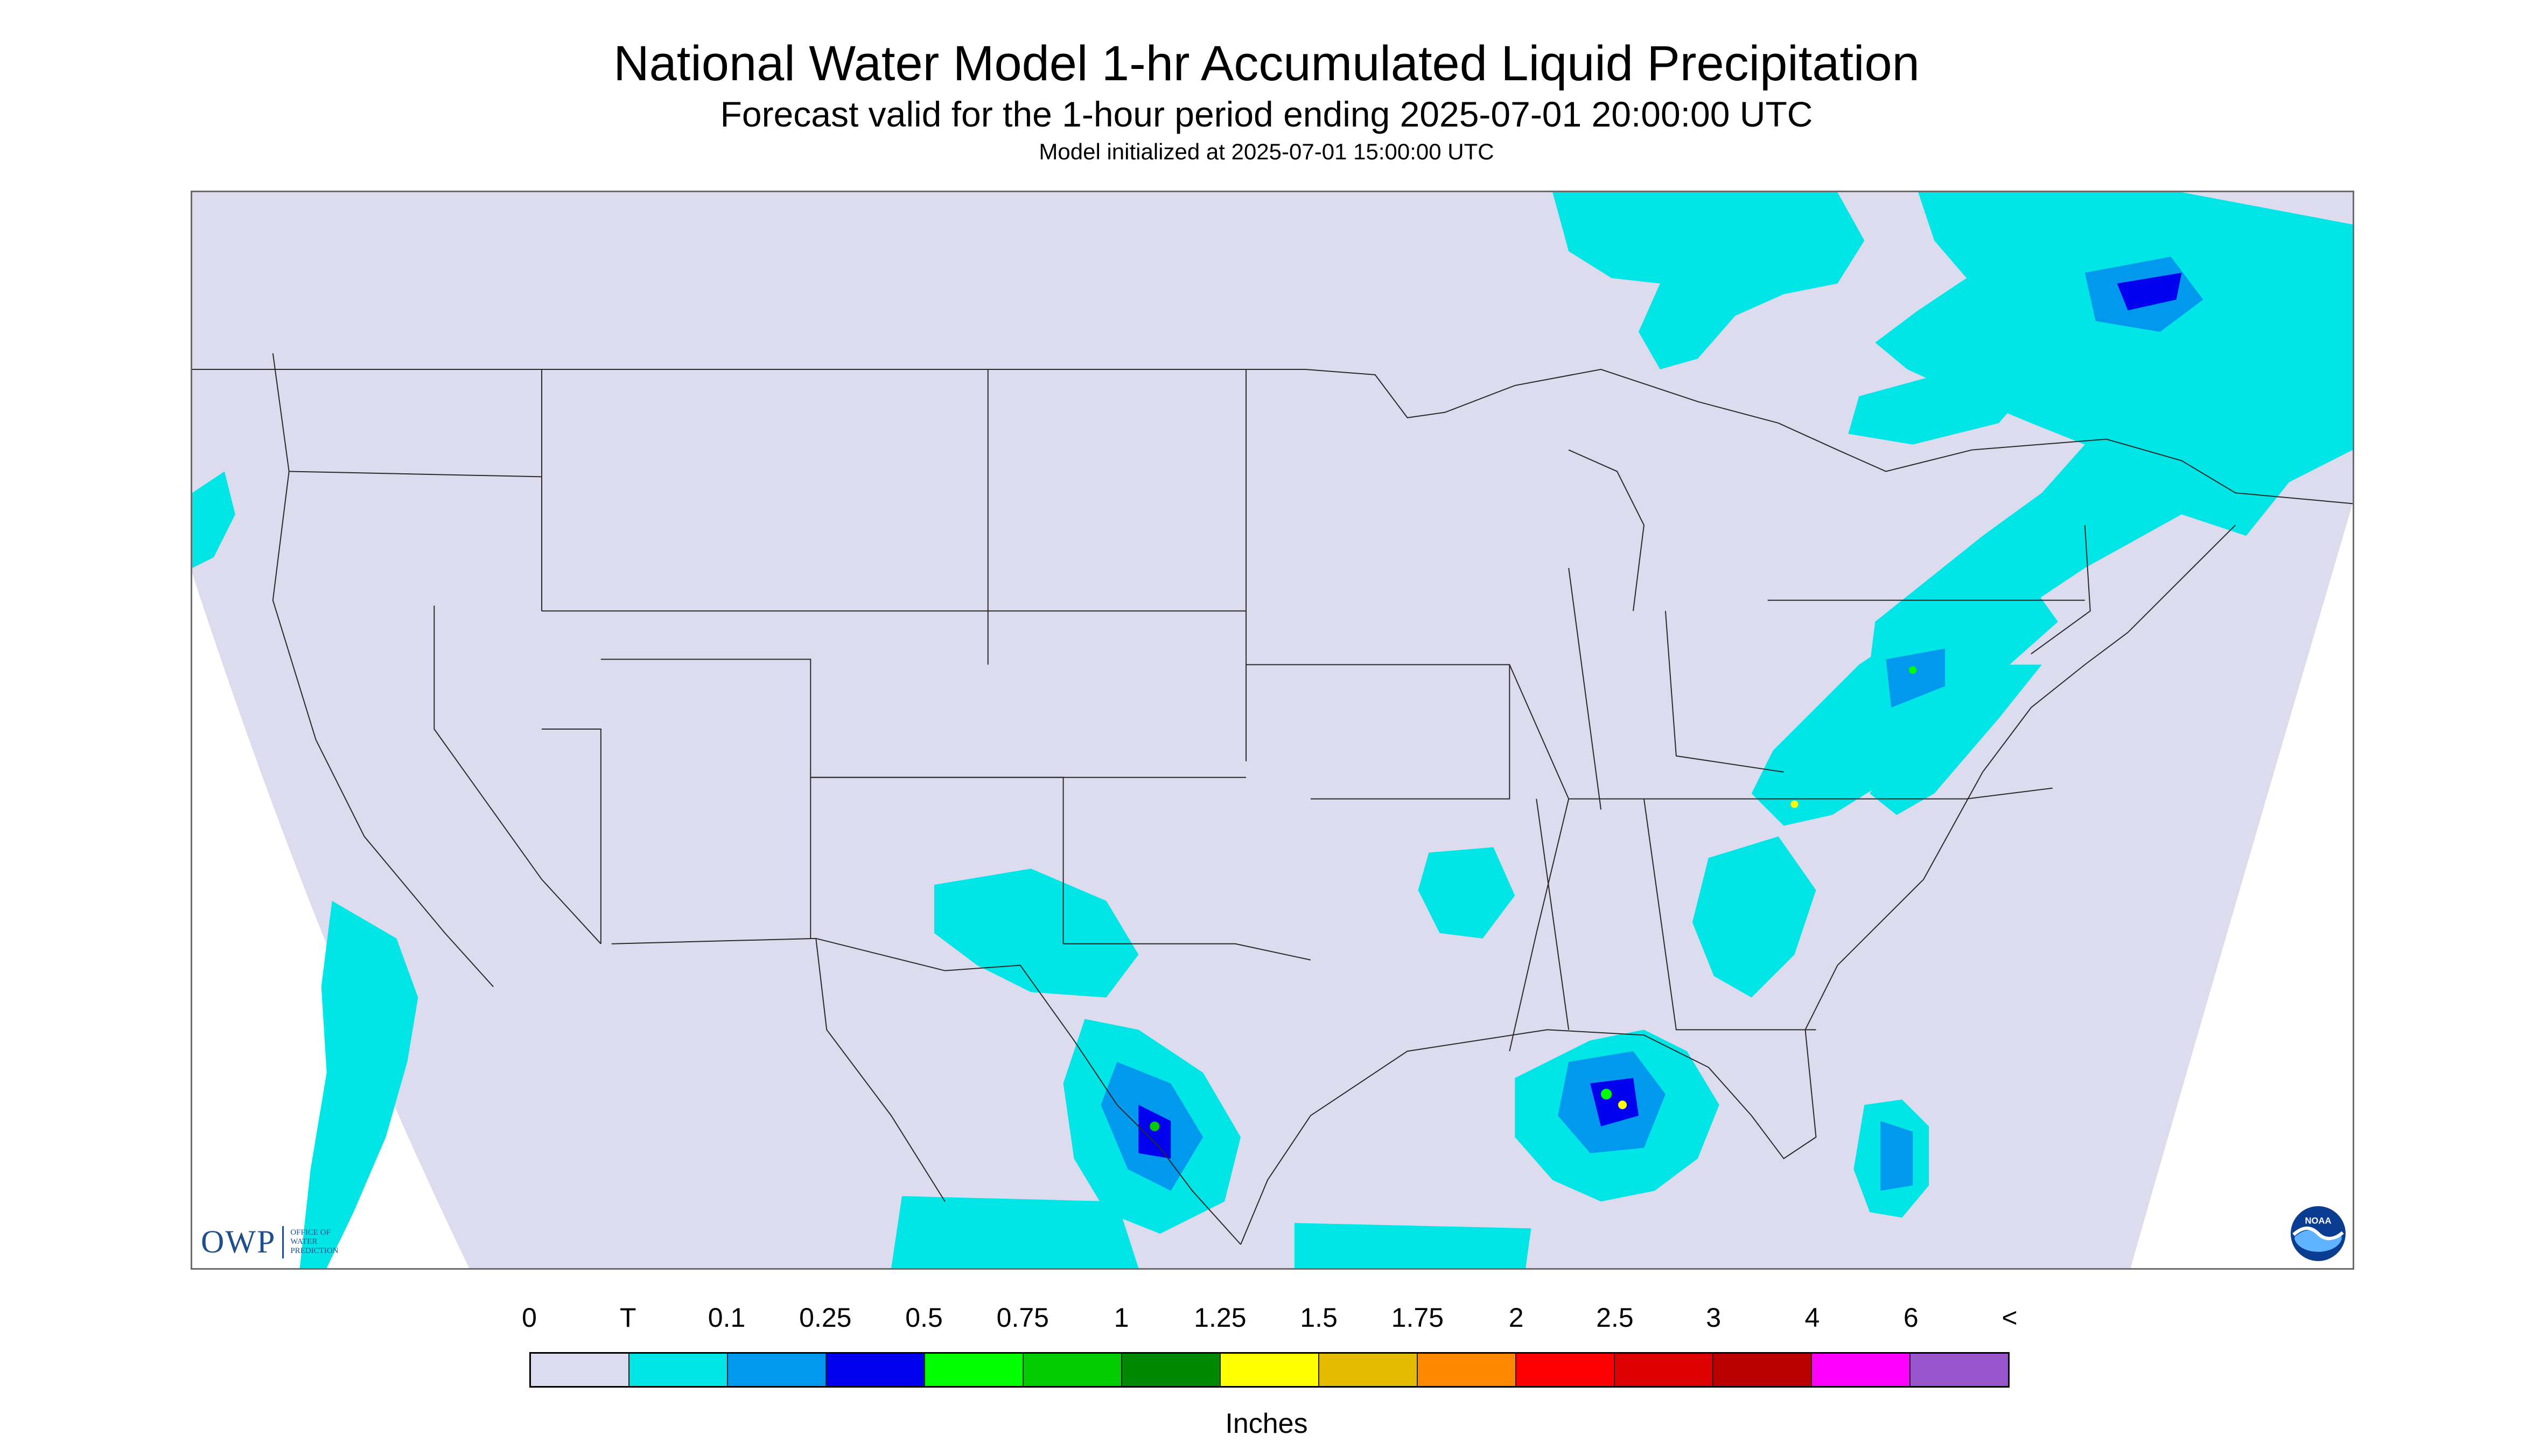 This screenshot has height=1456, width=2533. Describe the element at coordinates (2149, 291) in the screenshot. I see `precip-quebec-heavy` at that location.